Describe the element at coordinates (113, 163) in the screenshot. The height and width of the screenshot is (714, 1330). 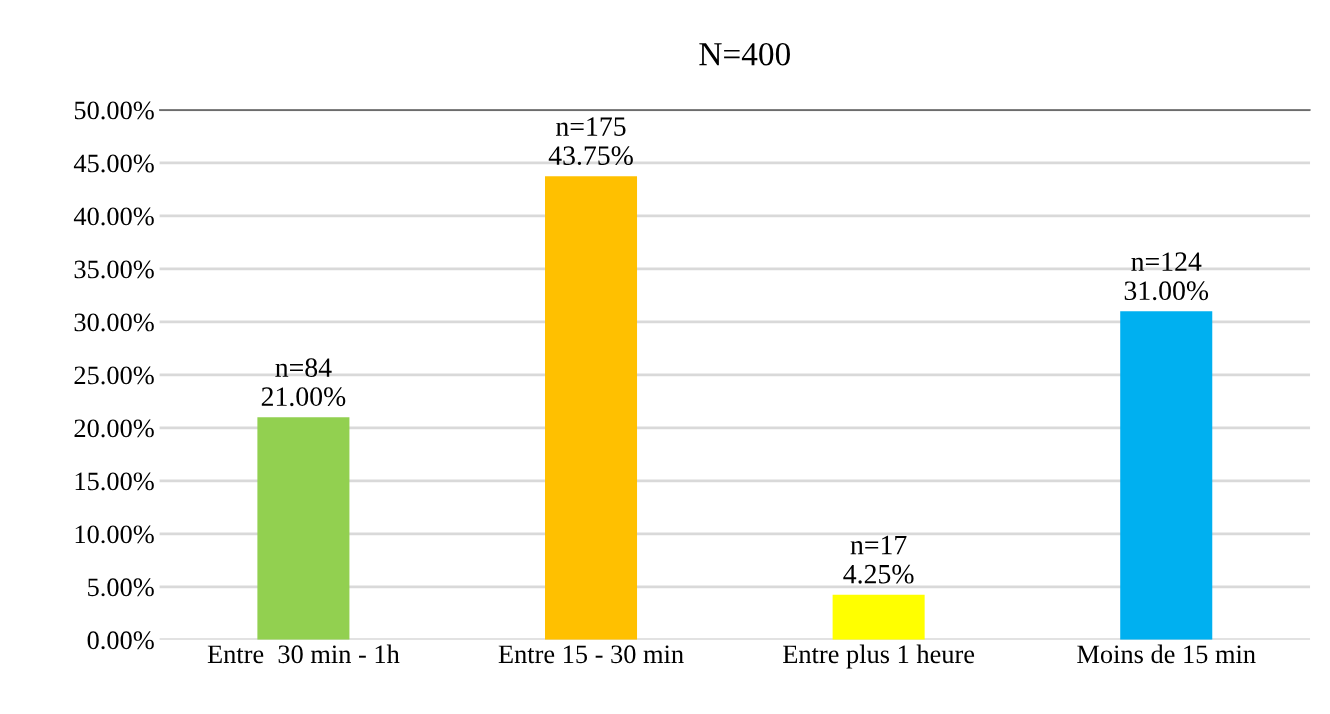
I see `y-tick-label: 45.00%` at that location.